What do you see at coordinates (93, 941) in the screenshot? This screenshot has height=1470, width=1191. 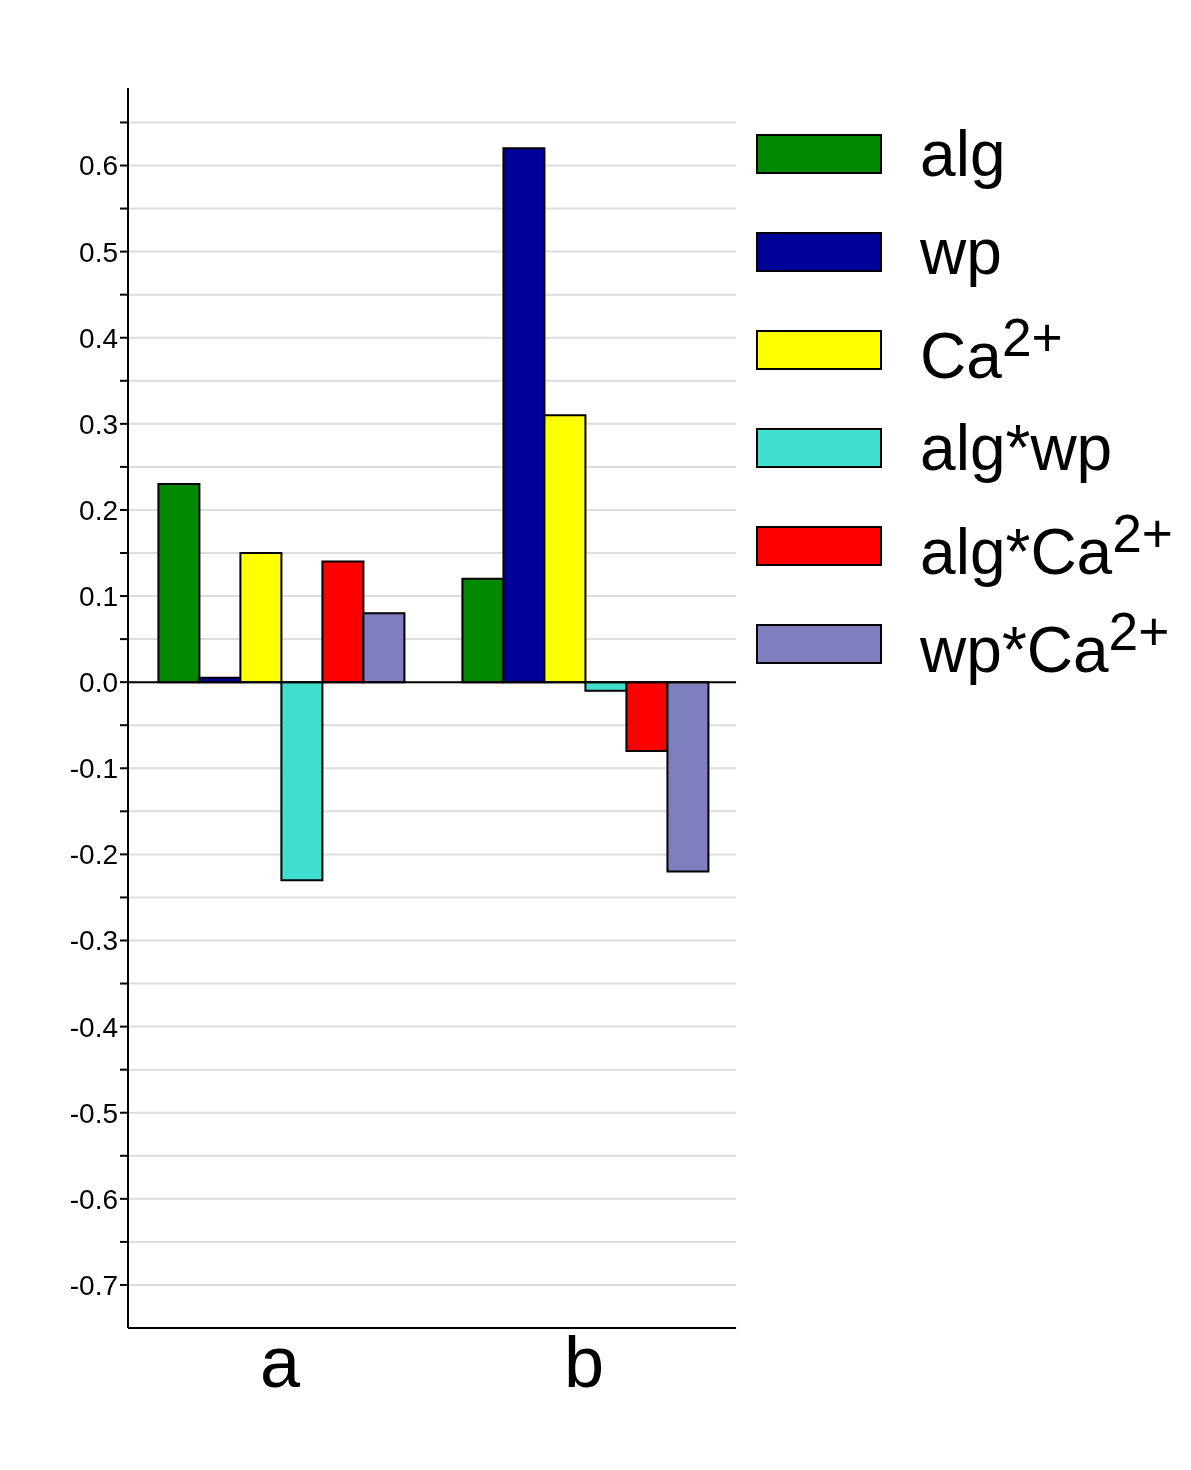 I see `y-tick-label: -0.3` at bounding box center [93, 941].